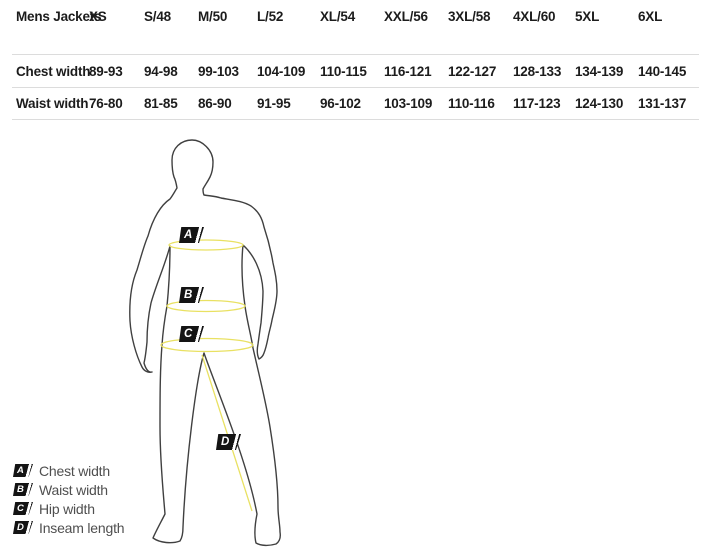 Image resolution: width=720 pixels, height=553 pixels. Describe the element at coordinates (52, 103) in the screenshot. I see `row-label-waist-width: Waist width` at that location.